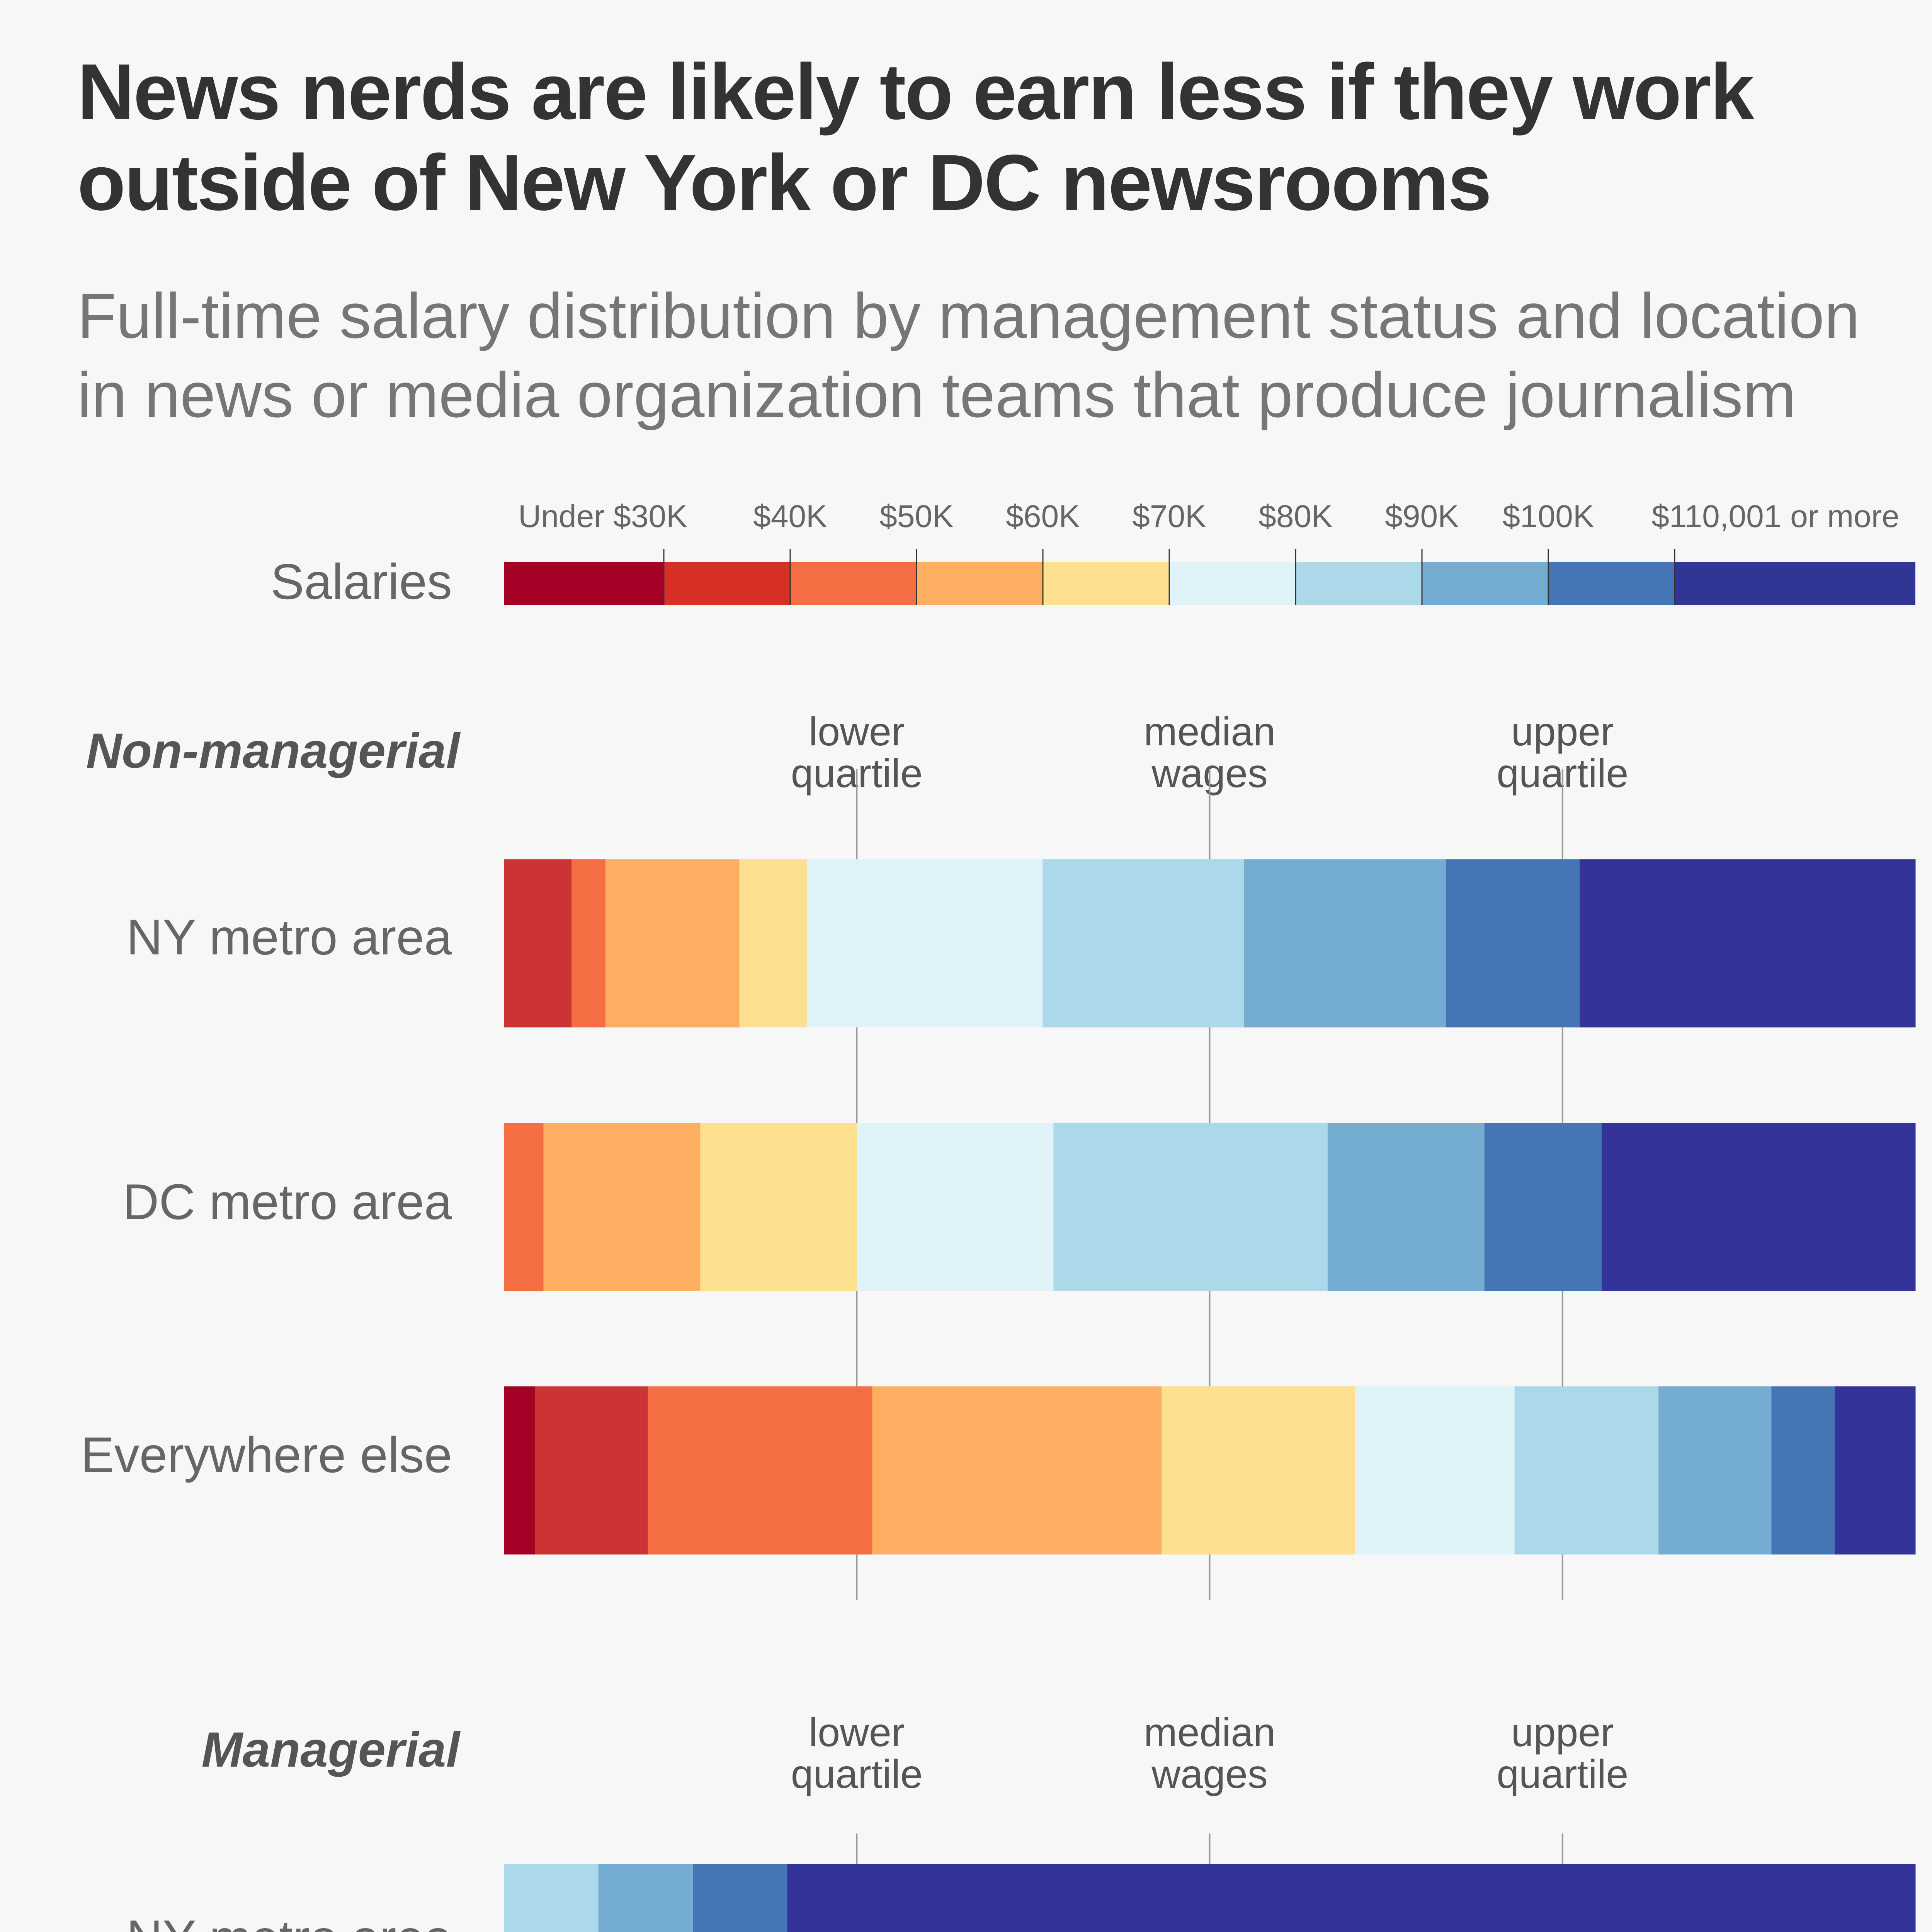  I want to click on reference-line-label: median wages, so click(1210, 1754).